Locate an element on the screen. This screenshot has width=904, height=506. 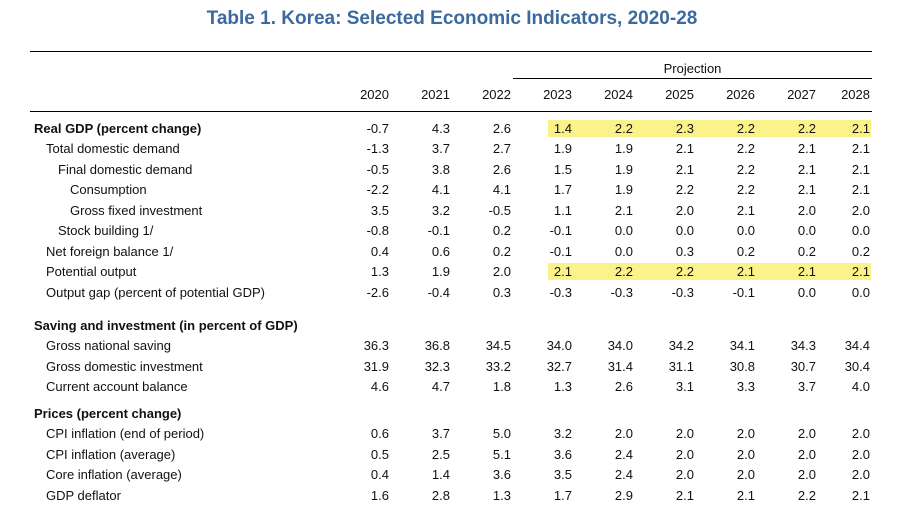
cell-2023: -0.1 is located at coordinates (560, 230).